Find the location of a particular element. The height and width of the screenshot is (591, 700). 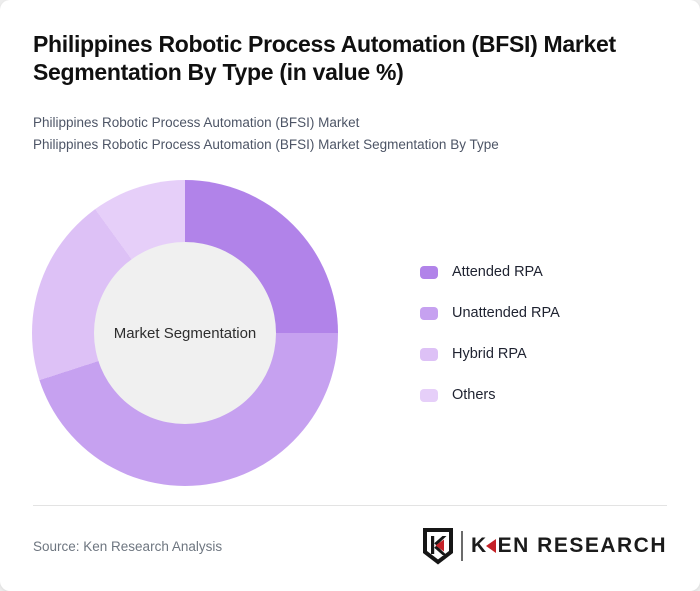

donut-center: Market Segmentation is located at coordinates (185, 333).